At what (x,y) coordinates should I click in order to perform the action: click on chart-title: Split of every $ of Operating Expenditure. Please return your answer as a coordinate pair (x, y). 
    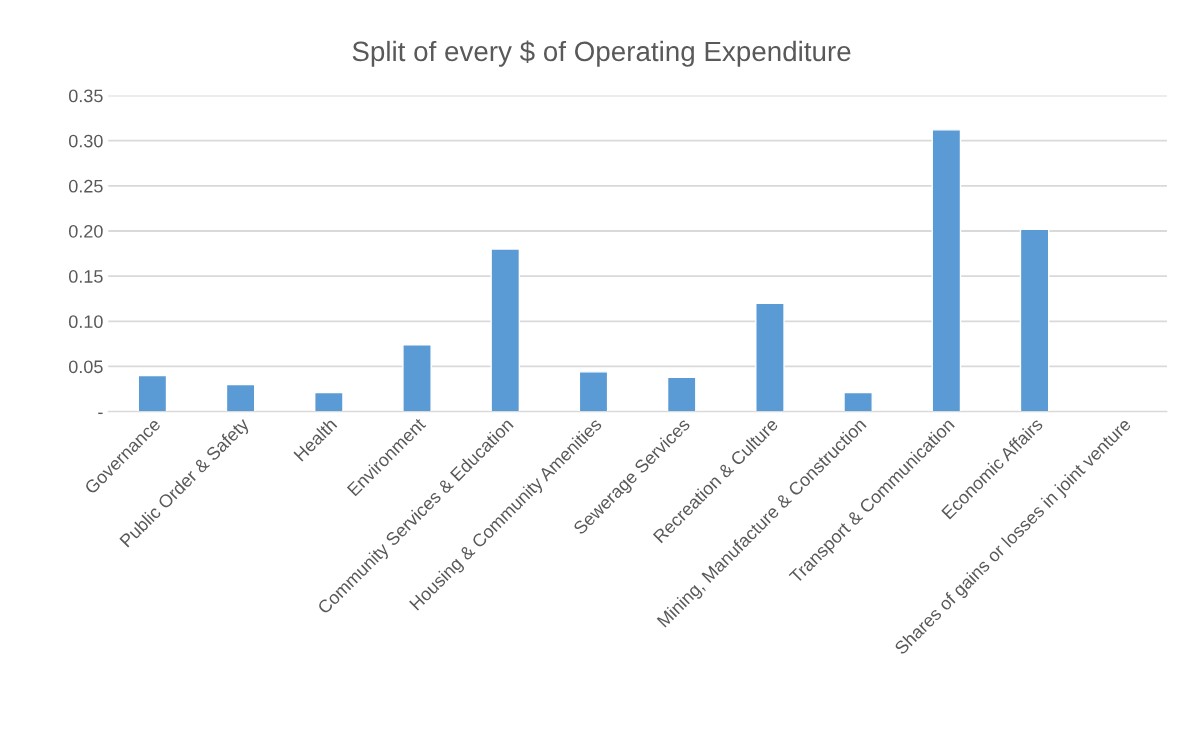
    Looking at the image, I should click on (601, 53).